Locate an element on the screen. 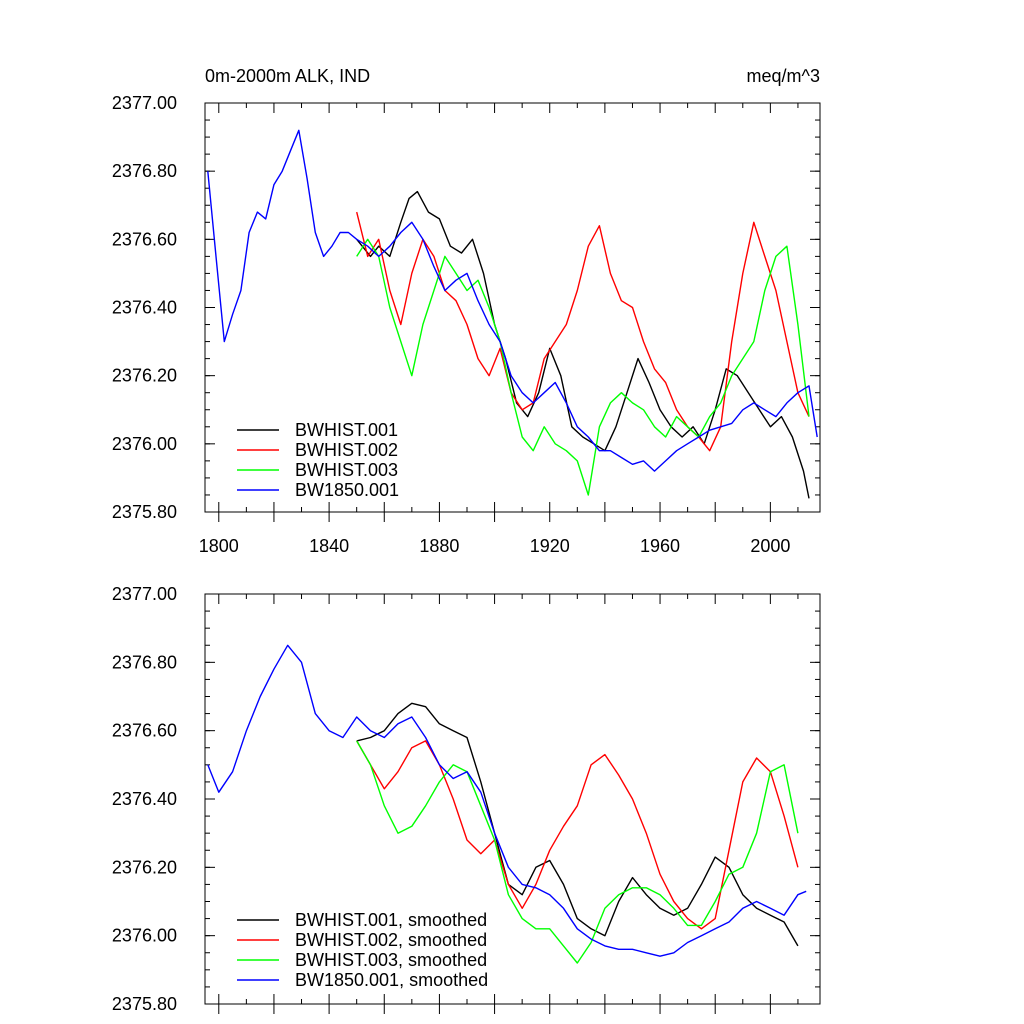 The image size is (1024, 1024). chart-title-left: 0m-2000m ALK, IND is located at coordinates (287, 76).